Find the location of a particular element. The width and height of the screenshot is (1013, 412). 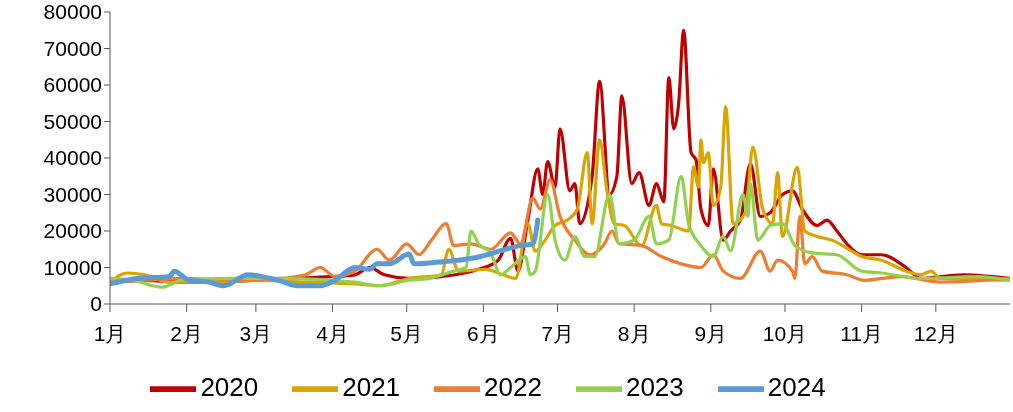

y-tick-label: 50000 is located at coordinates (72, 121).